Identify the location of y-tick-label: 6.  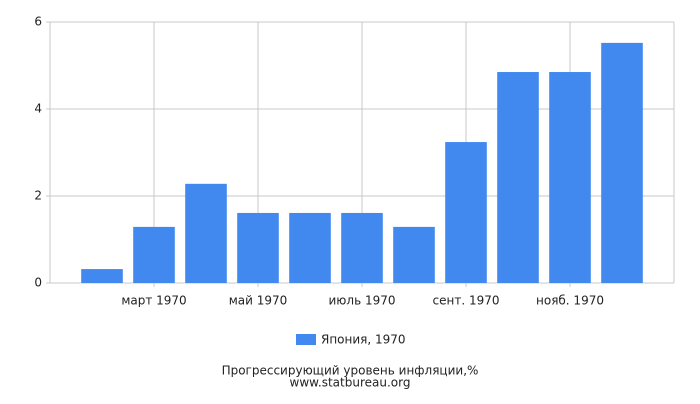
(38, 22).